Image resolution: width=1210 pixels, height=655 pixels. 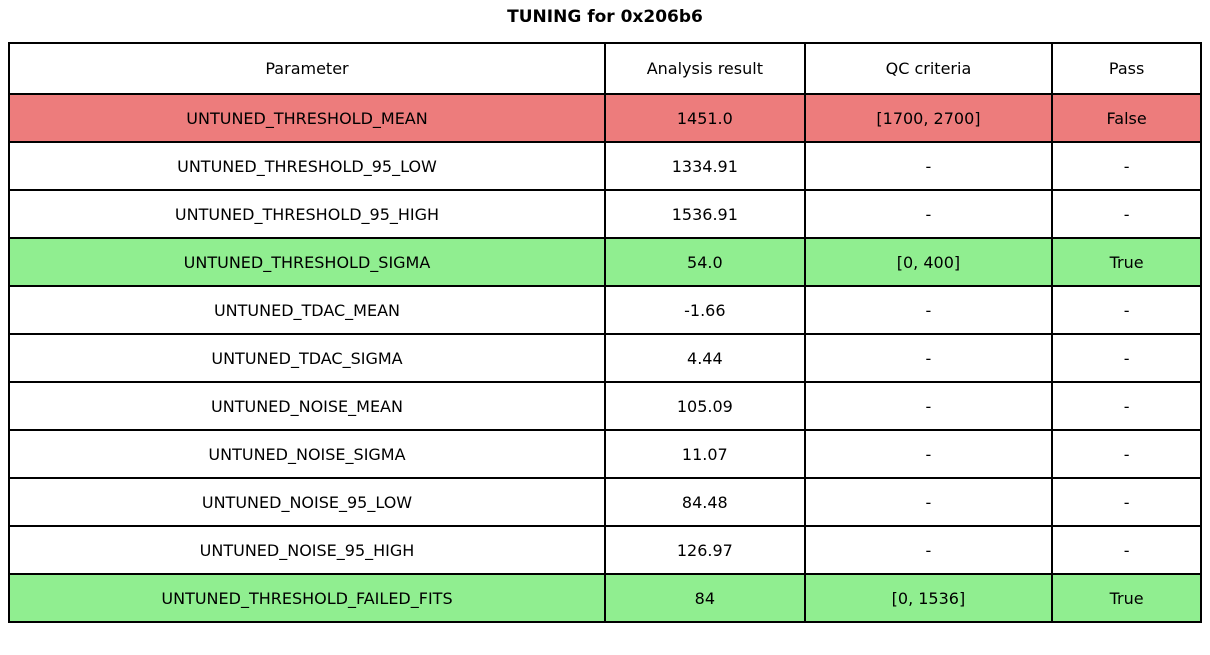 What do you see at coordinates (307, 310) in the screenshot?
I see `parameter-cell: UNTUNED_TDAC_MEAN` at bounding box center [307, 310].